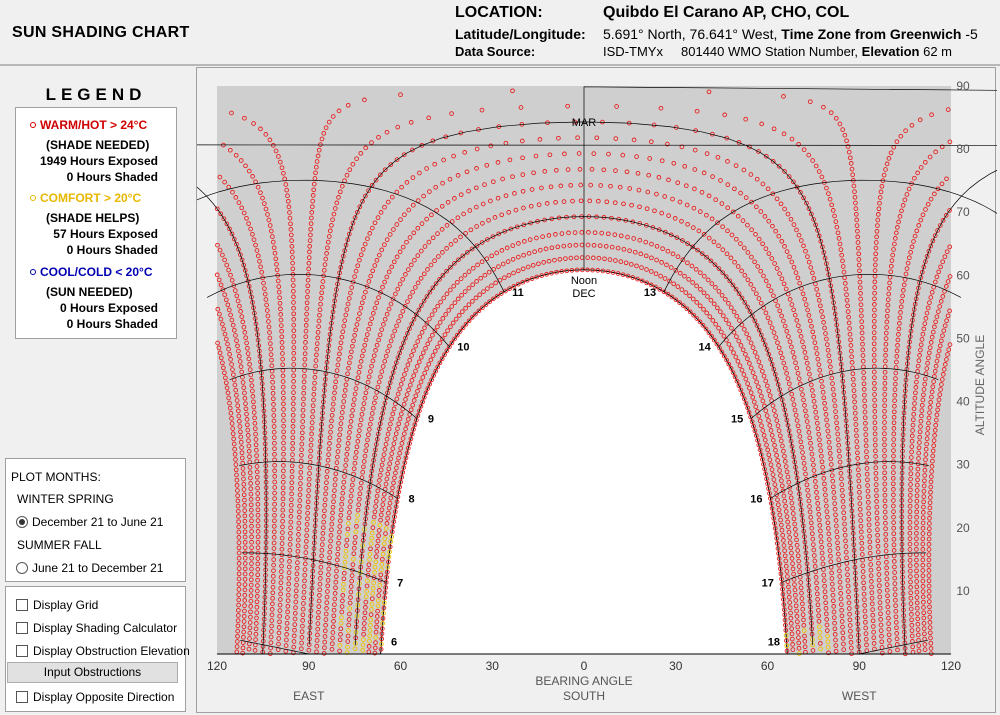  What do you see at coordinates (112, 250) in the screenshot?
I see `legend-comfort-shaded: 0 Hours Shaded` at bounding box center [112, 250].